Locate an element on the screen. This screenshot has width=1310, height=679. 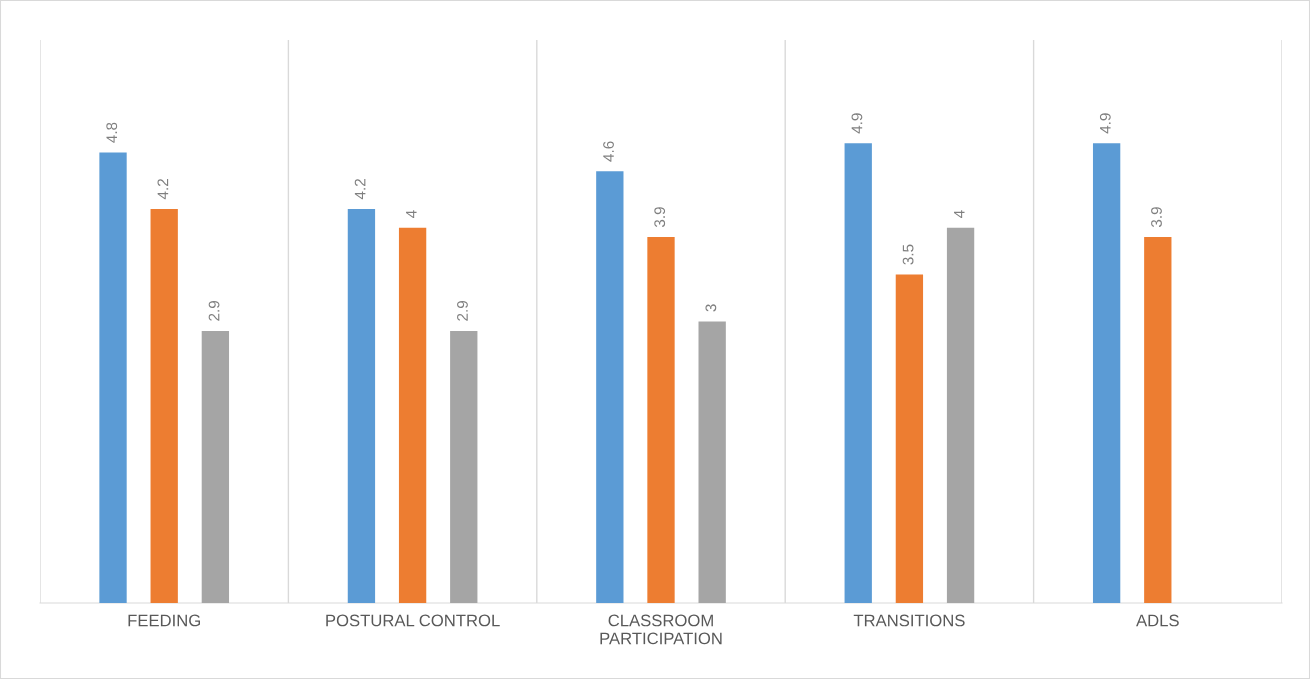
x-tick-label: CLASSROOM PARTICIPATION is located at coordinates (661, 629).